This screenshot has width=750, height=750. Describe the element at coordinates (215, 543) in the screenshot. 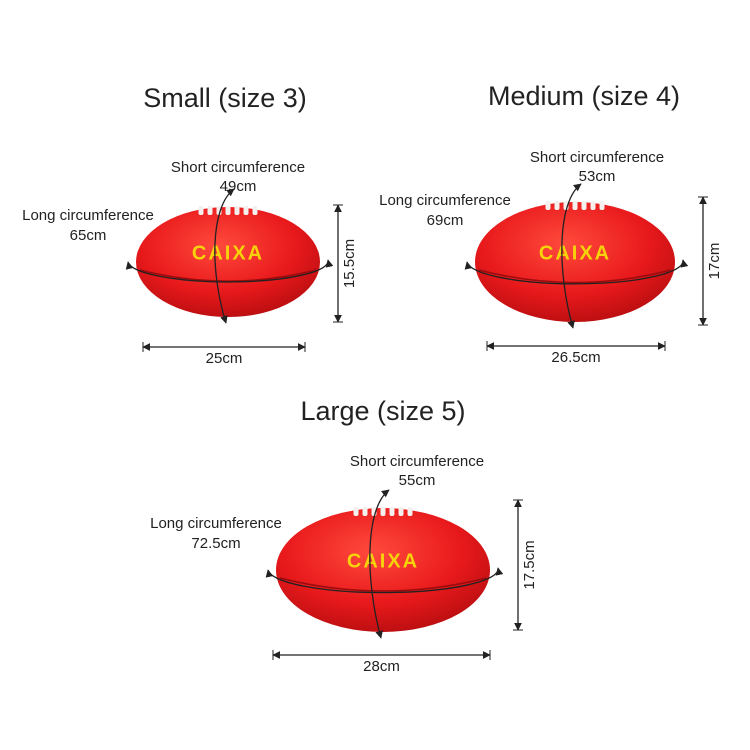

I see `long-value: 72.5cm` at that location.